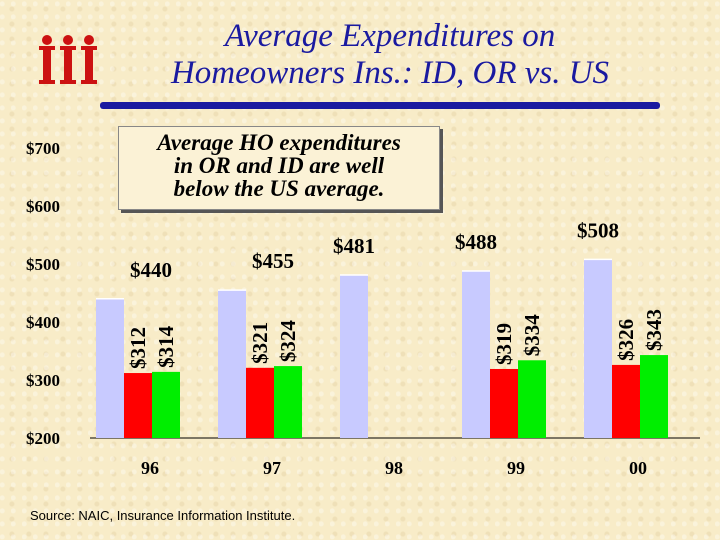 This screenshot has width=720, height=540. What do you see at coordinates (166, 346) in the screenshot?
I see `data-label-rotated: $314` at bounding box center [166, 346].